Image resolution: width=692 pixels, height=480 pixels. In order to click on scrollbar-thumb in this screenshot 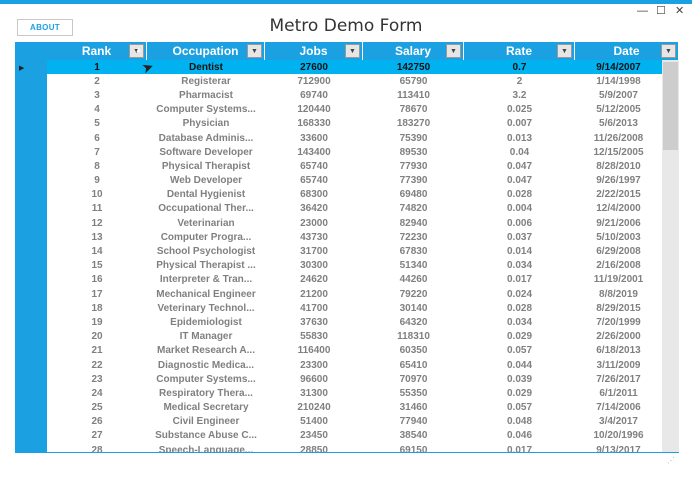, I will do `click(670, 106)`.